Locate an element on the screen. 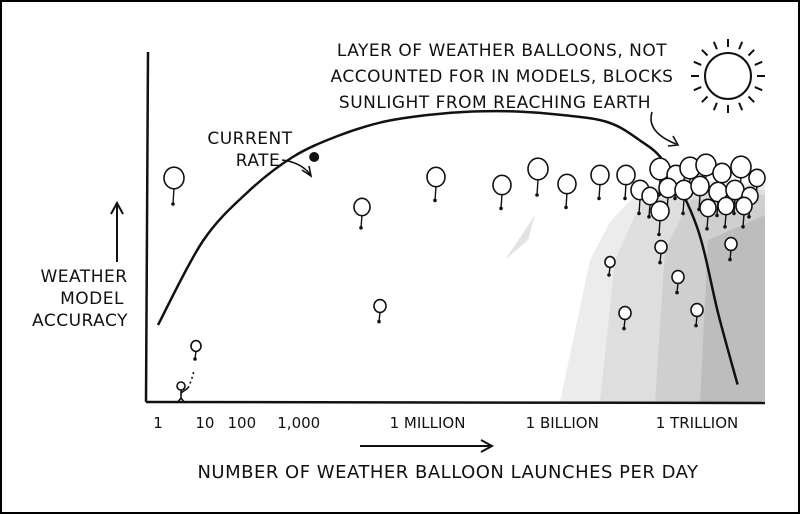  x-tick-label: 1,000 is located at coordinates (298, 423).